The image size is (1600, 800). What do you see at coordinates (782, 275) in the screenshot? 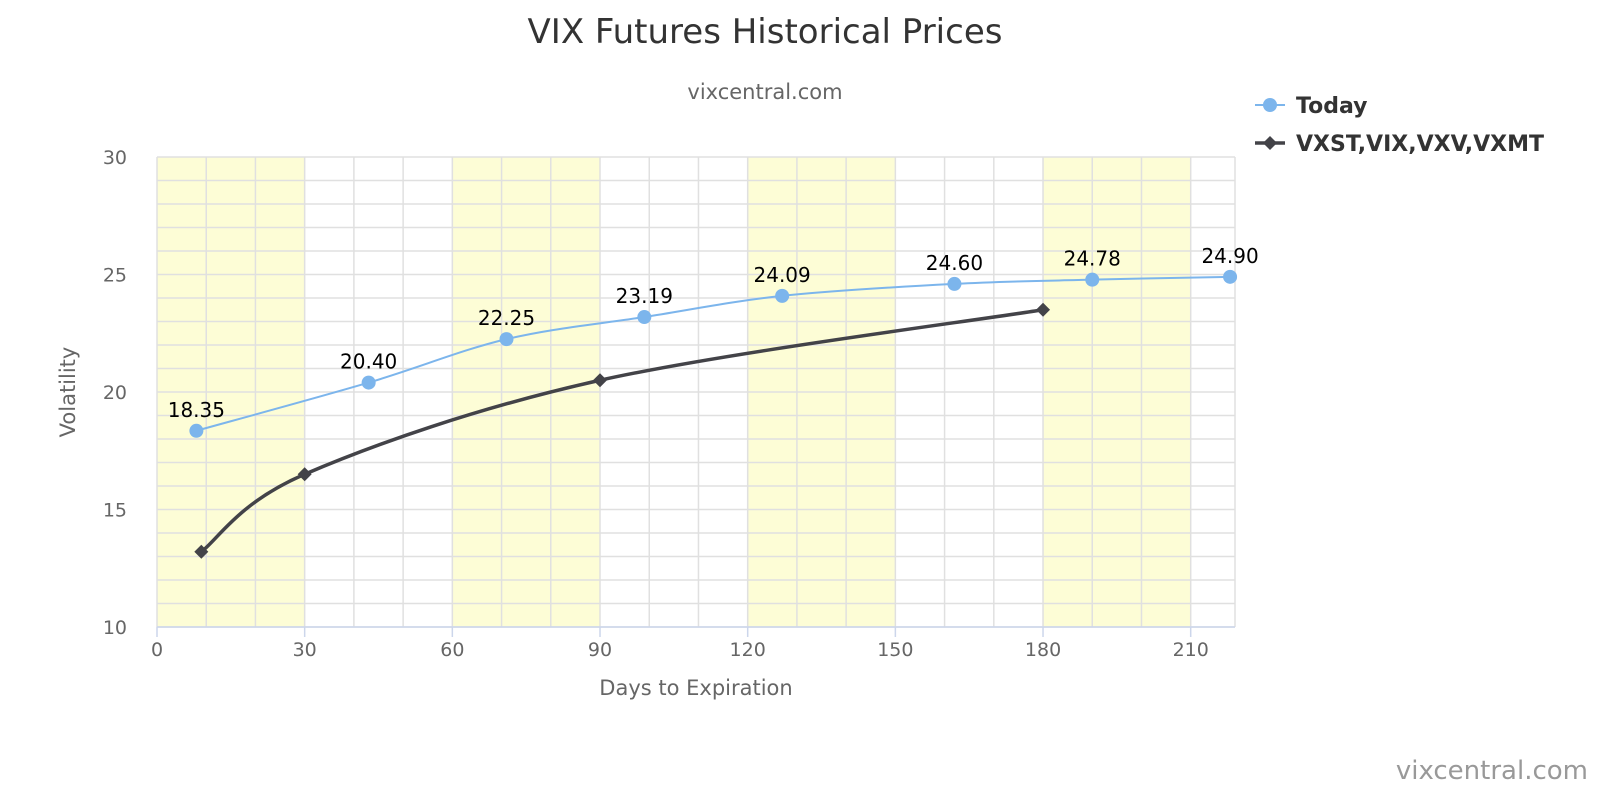
I see `data-label: 24.09` at bounding box center [782, 275].